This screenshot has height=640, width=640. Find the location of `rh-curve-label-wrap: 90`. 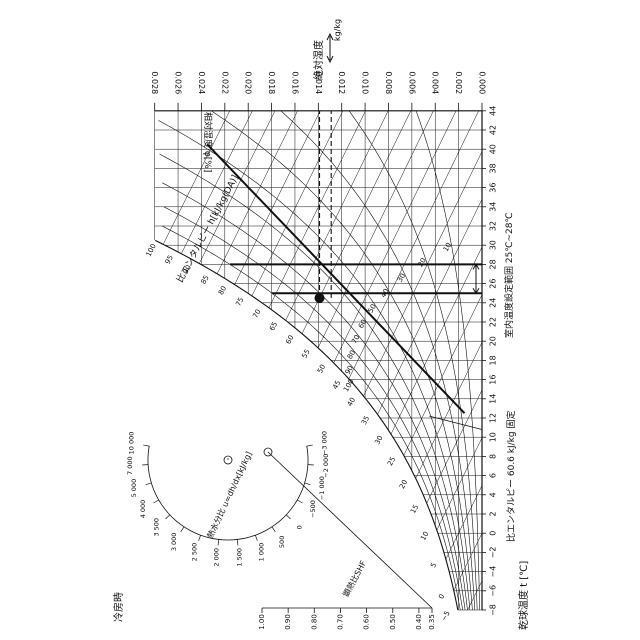

rh-curve-label-wrap: 90 is located at coordinates (349, 370).